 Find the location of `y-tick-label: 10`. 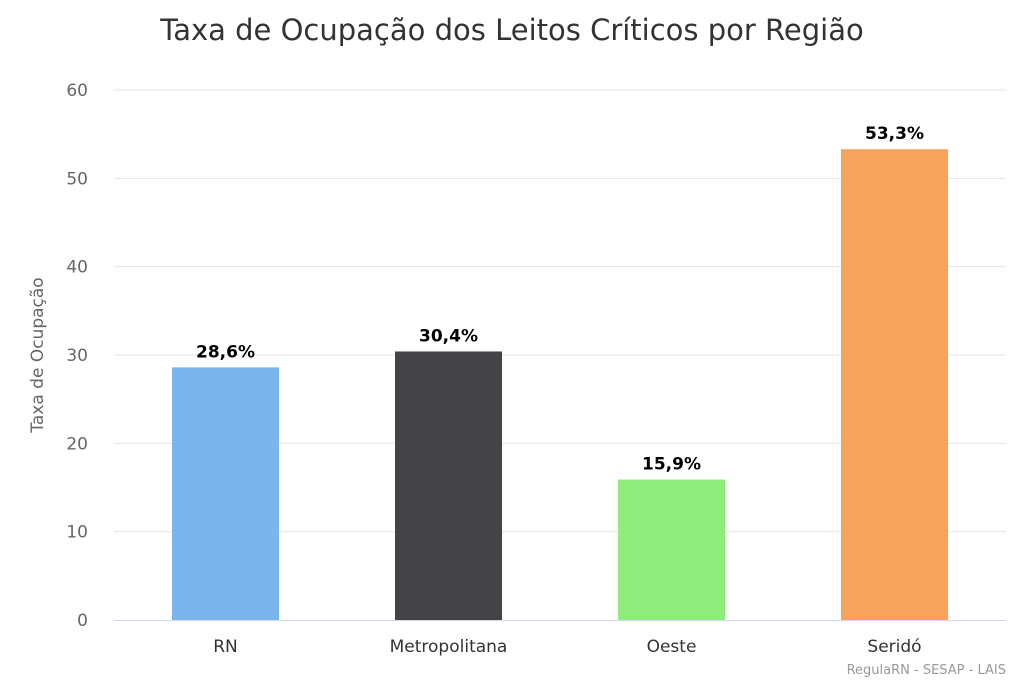

y-tick-label: 10 is located at coordinates (77, 533).